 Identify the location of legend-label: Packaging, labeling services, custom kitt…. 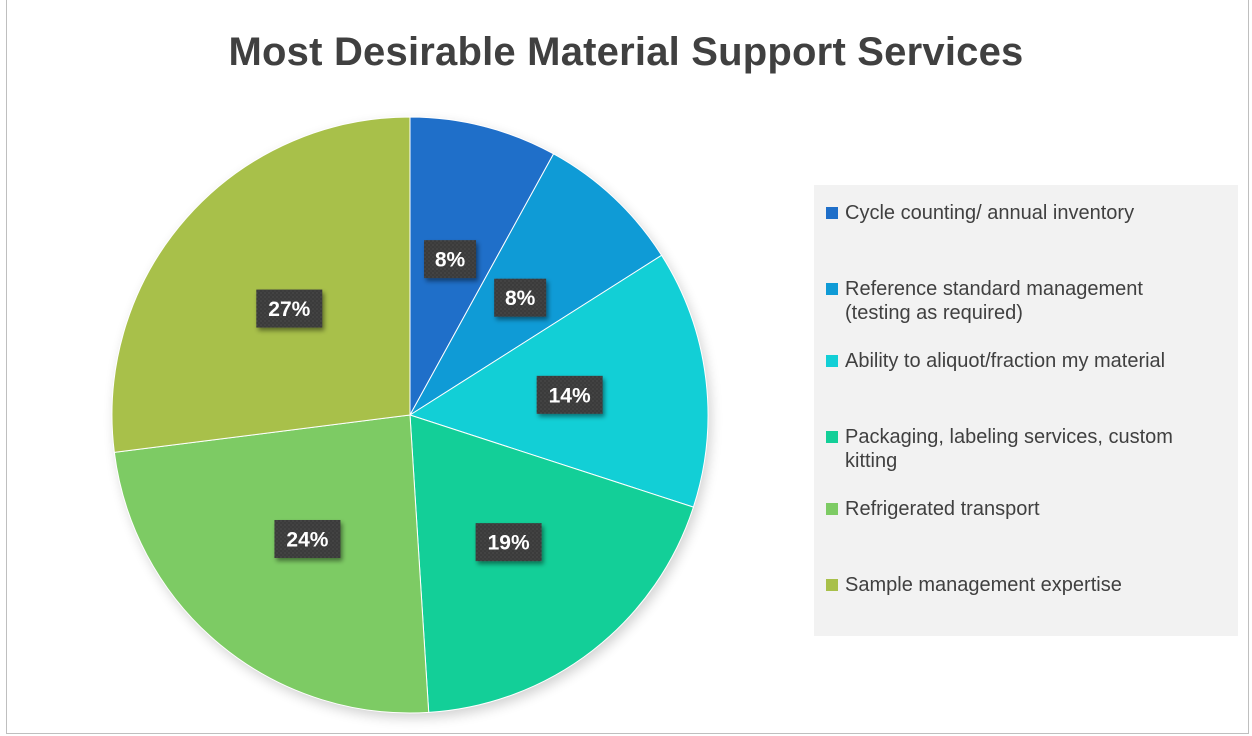
(1041, 449).